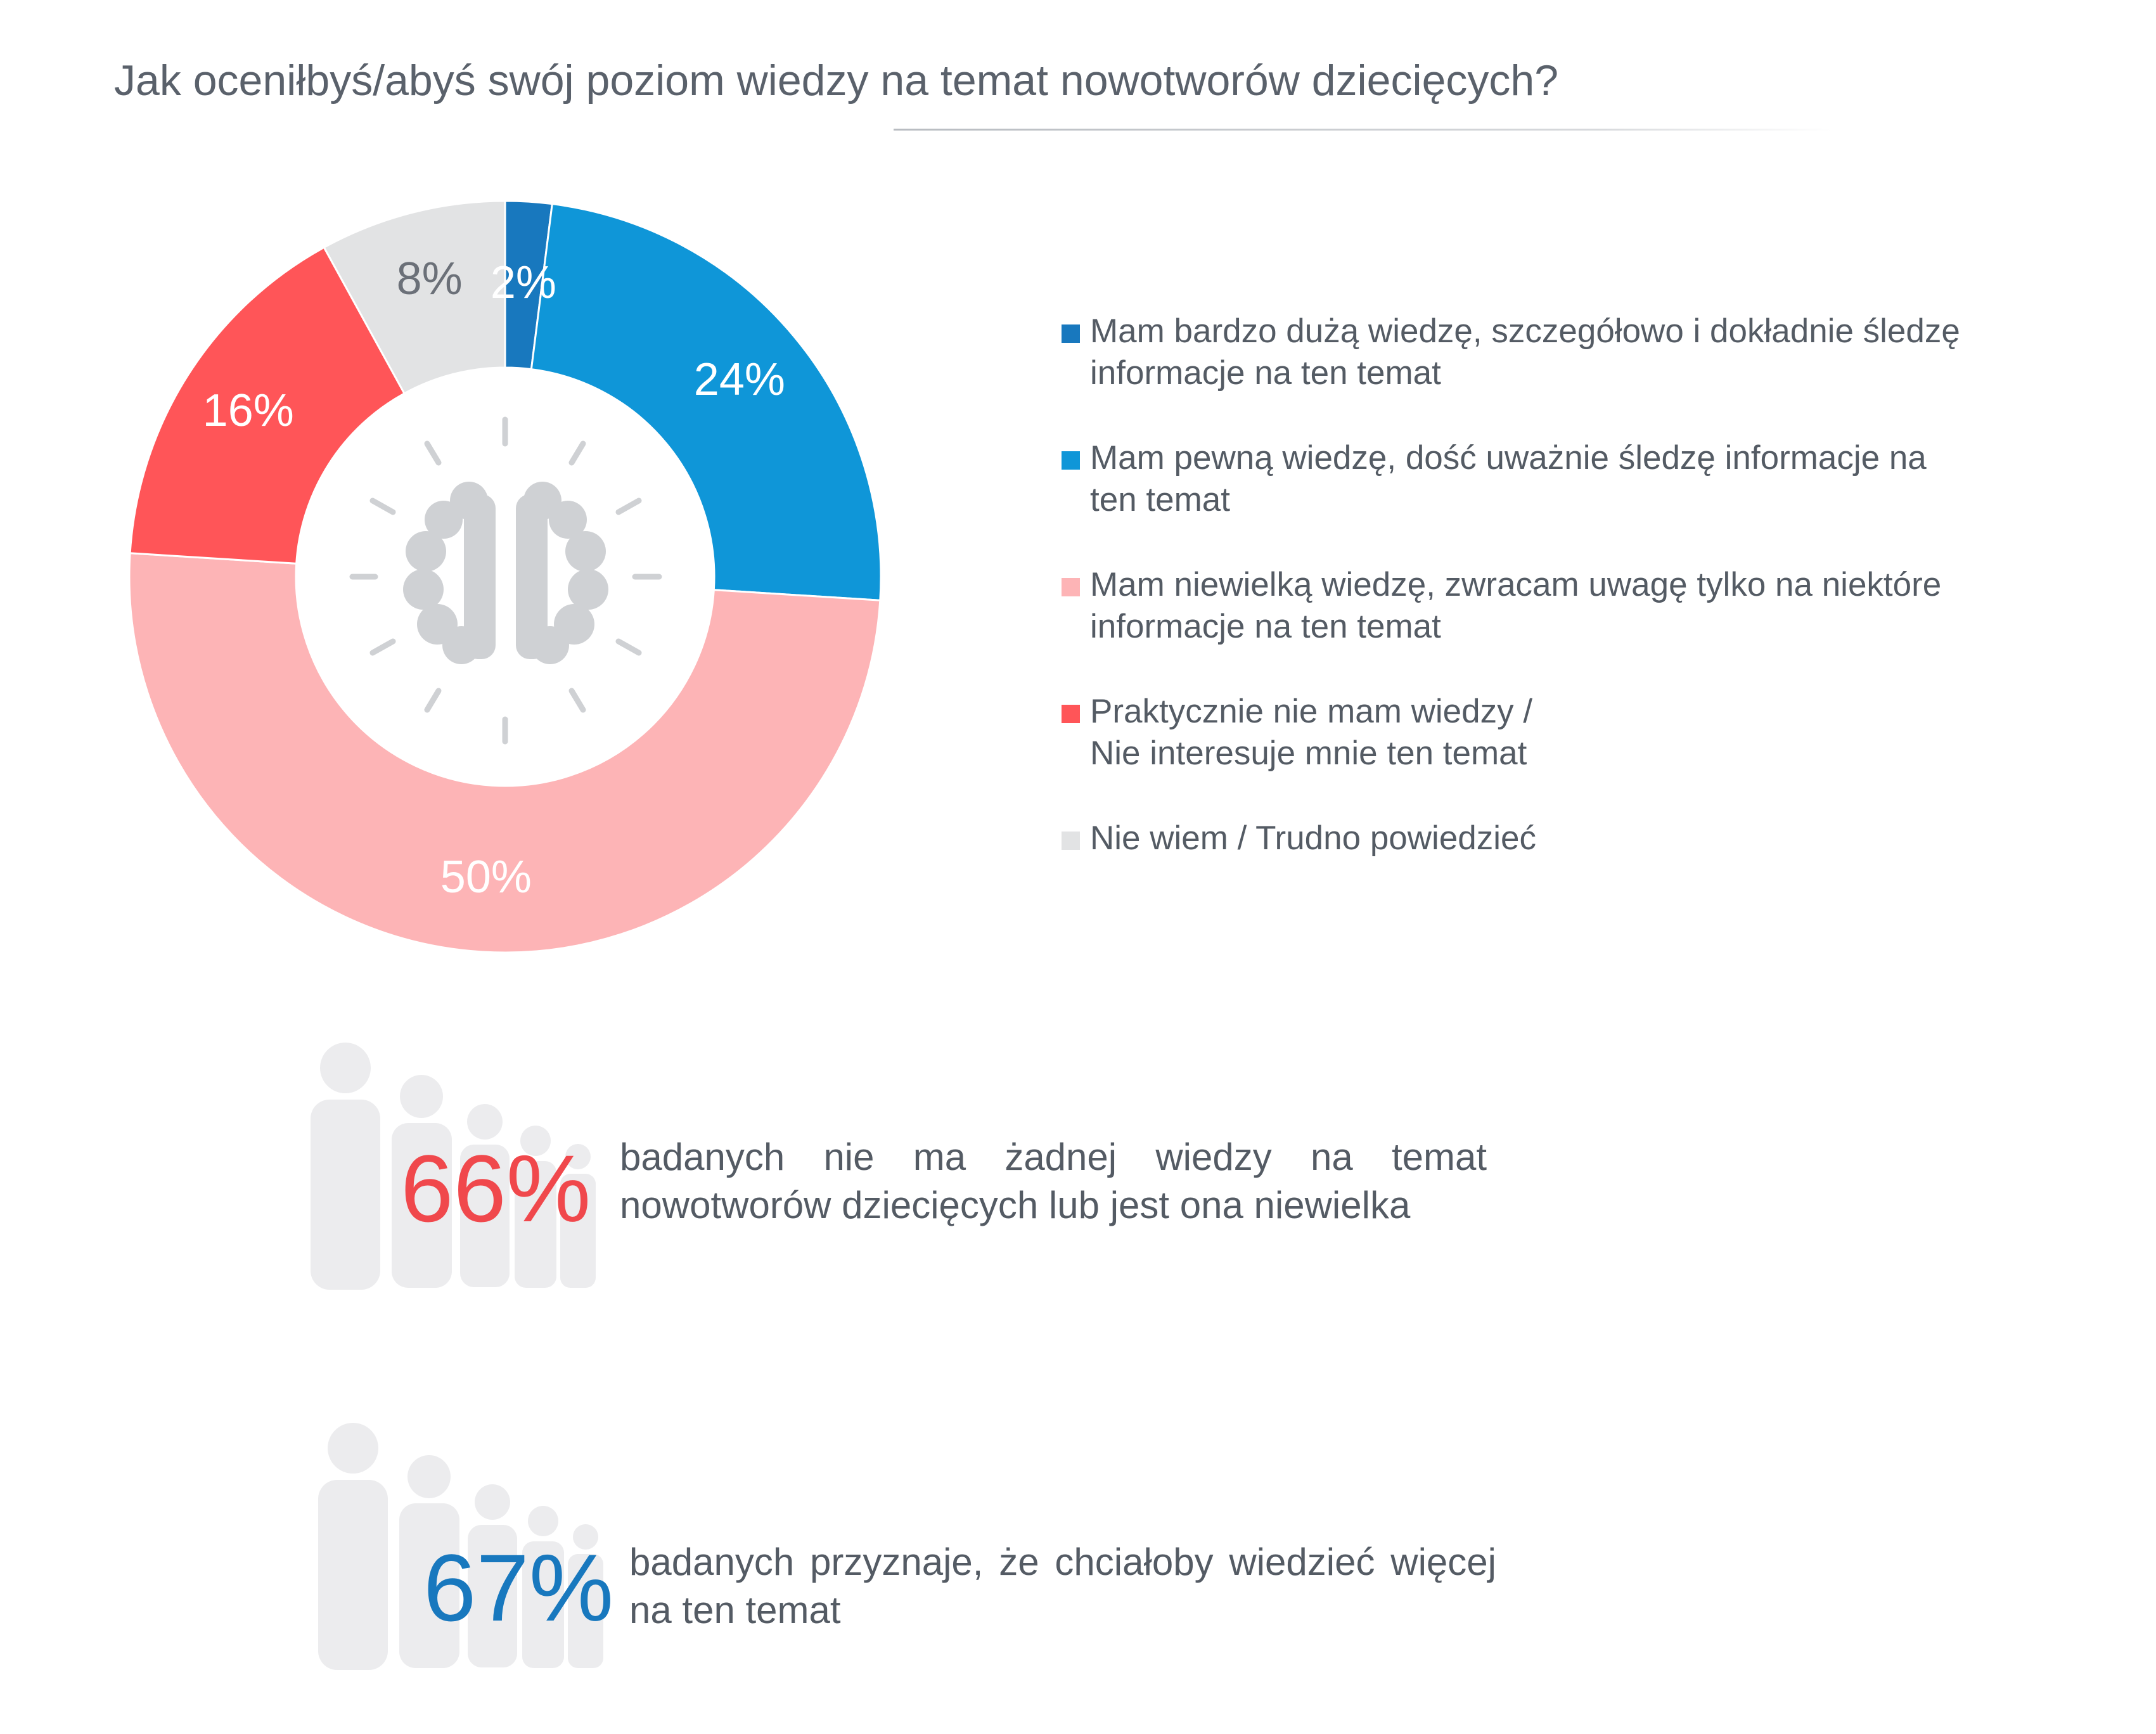  Describe the element at coordinates (496, 1188) in the screenshot. I see `stat-value: 66%` at that location.